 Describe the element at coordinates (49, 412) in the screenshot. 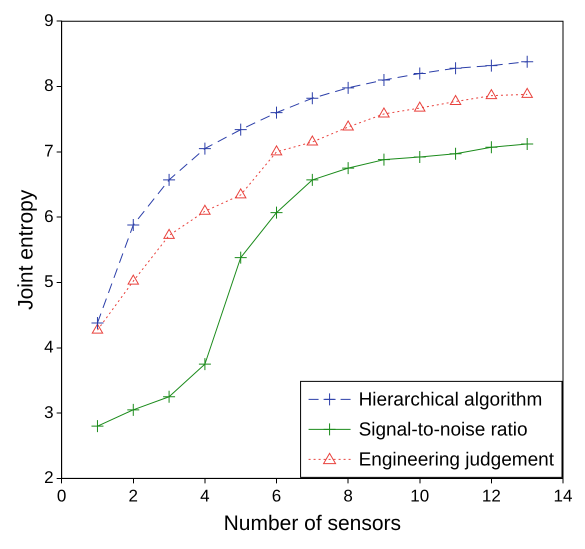

I see `y-tick-label: 3` at that location.